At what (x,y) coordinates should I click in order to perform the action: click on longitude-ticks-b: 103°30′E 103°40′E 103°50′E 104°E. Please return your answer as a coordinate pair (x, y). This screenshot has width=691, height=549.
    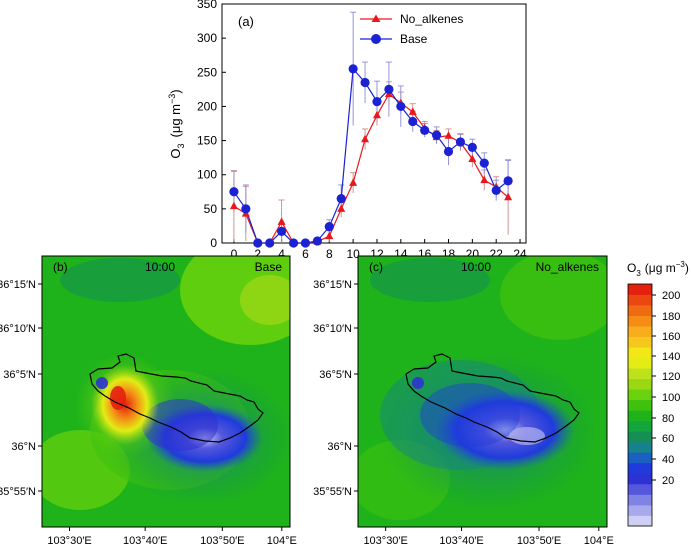
    Looking at the image, I should click on (172, 537).